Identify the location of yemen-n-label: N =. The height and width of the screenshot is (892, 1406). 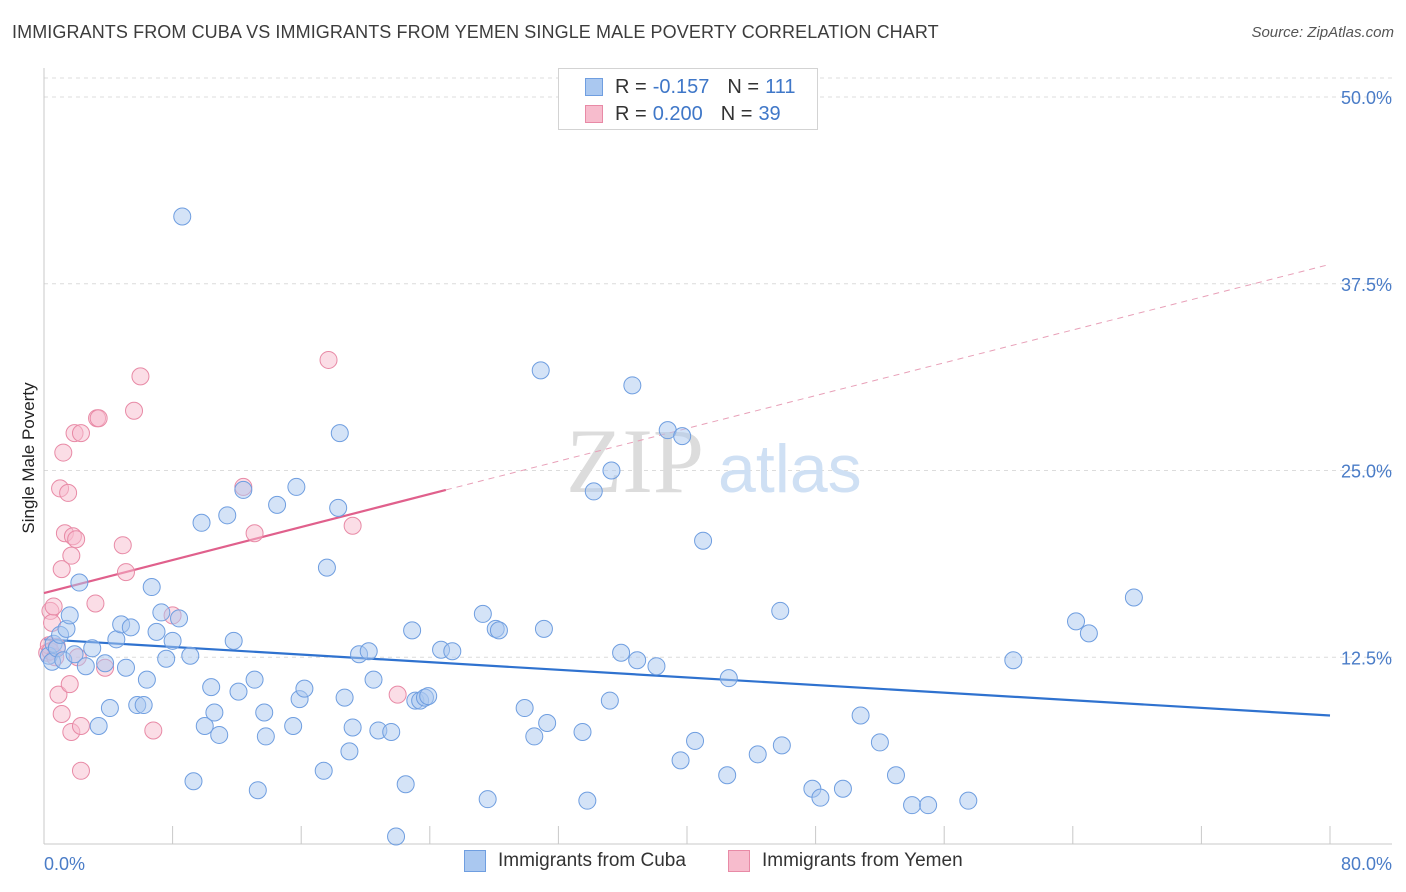
(736, 113).